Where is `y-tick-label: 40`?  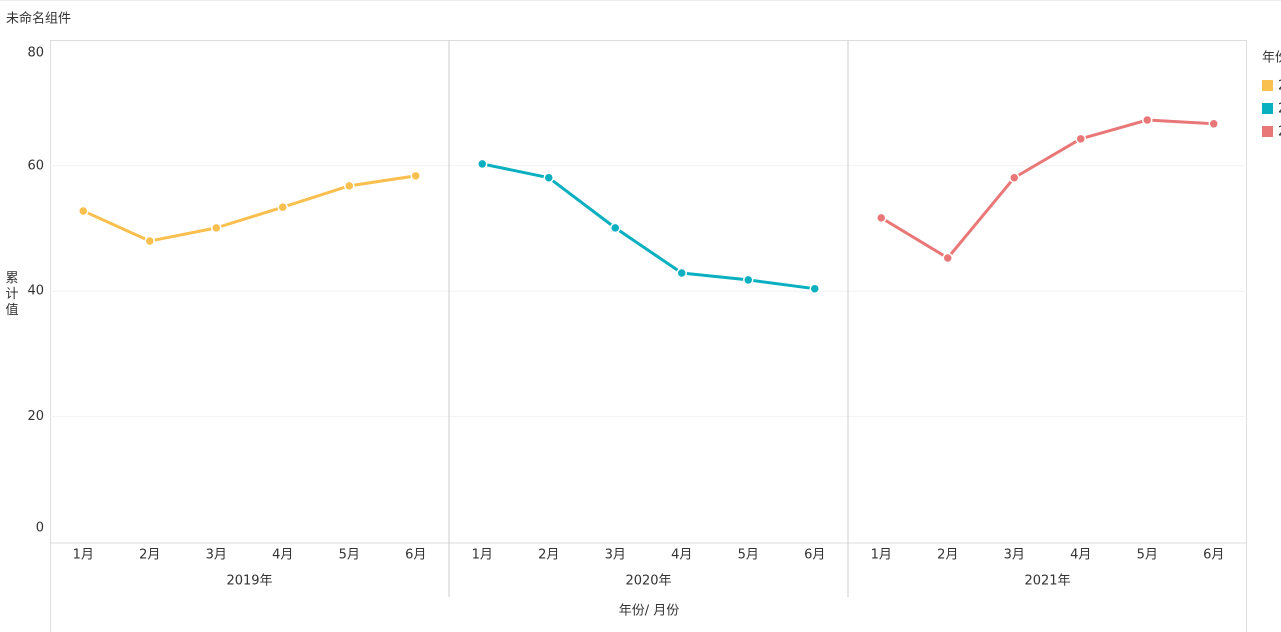 y-tick-label: 40 is located at coordinates (35, 291).